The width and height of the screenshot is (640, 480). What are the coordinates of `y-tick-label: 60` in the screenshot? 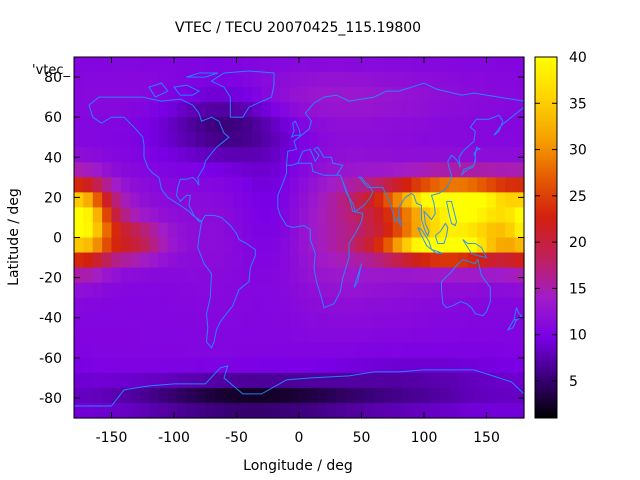 It's located at (53, 118).